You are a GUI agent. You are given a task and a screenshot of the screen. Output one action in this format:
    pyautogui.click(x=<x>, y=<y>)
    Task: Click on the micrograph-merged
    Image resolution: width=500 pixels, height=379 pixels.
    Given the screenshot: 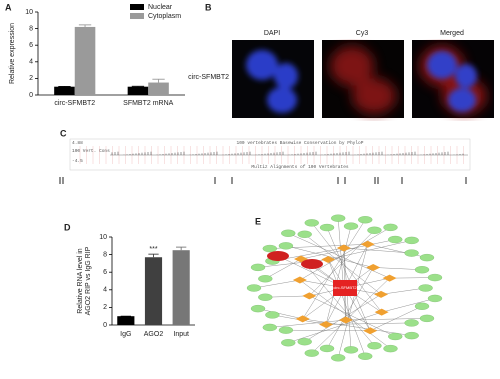 What is the action you would take?
    pyautogui.click(x=453, y=79)
    